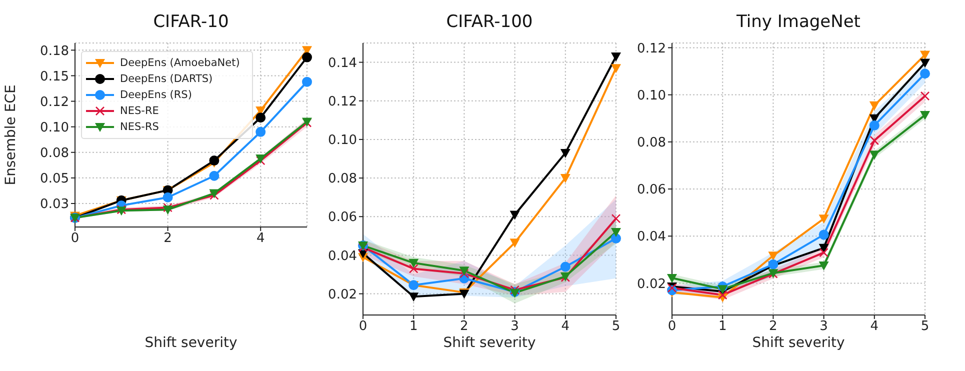 Image resolution: width=965 pixels, height=371 pixels. Describe the element at coordinates (54, 204) in the screenshot. I see `y-tick-label: 0.03` at that location.